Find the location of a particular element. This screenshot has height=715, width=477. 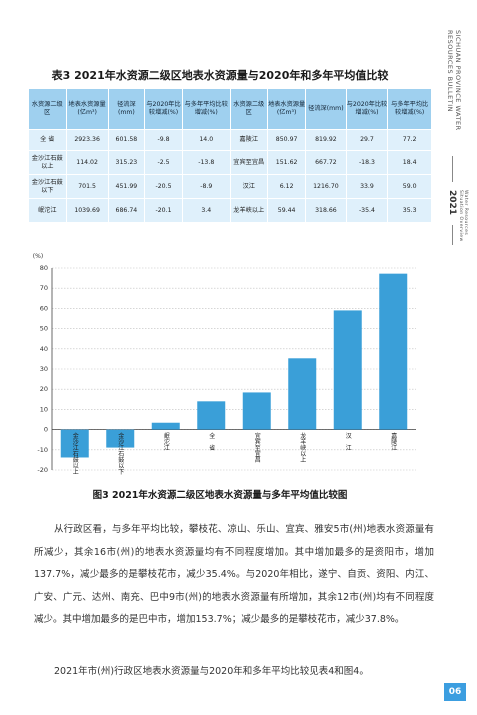

y-tick-label: 30 is located at coordinates (44, 369).